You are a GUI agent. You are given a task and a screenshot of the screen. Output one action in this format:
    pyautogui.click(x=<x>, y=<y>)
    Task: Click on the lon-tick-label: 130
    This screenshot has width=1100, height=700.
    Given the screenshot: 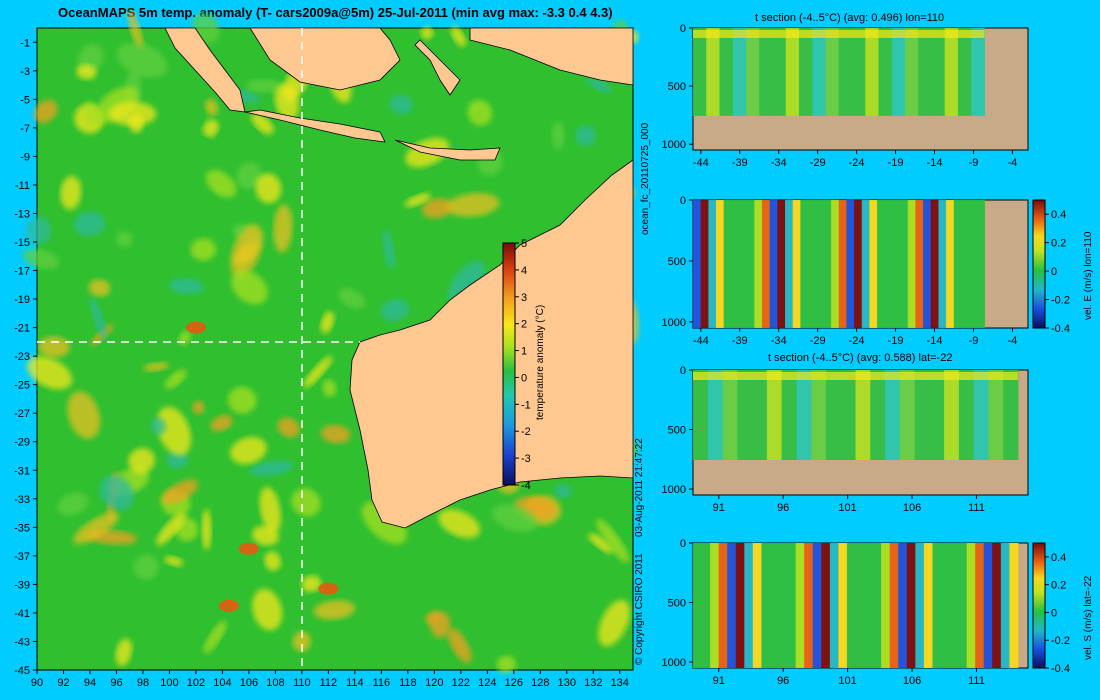 What is the action you would take?
    pyautogui.click(x=567, y=683)
    